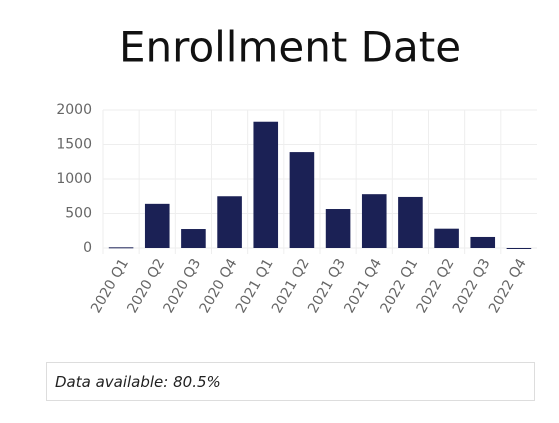  What do you see at coordinates (290, 381) in the screenshot?
I see `data-availability-note: Data available: 80.5%` at bounding box center [290, 381].